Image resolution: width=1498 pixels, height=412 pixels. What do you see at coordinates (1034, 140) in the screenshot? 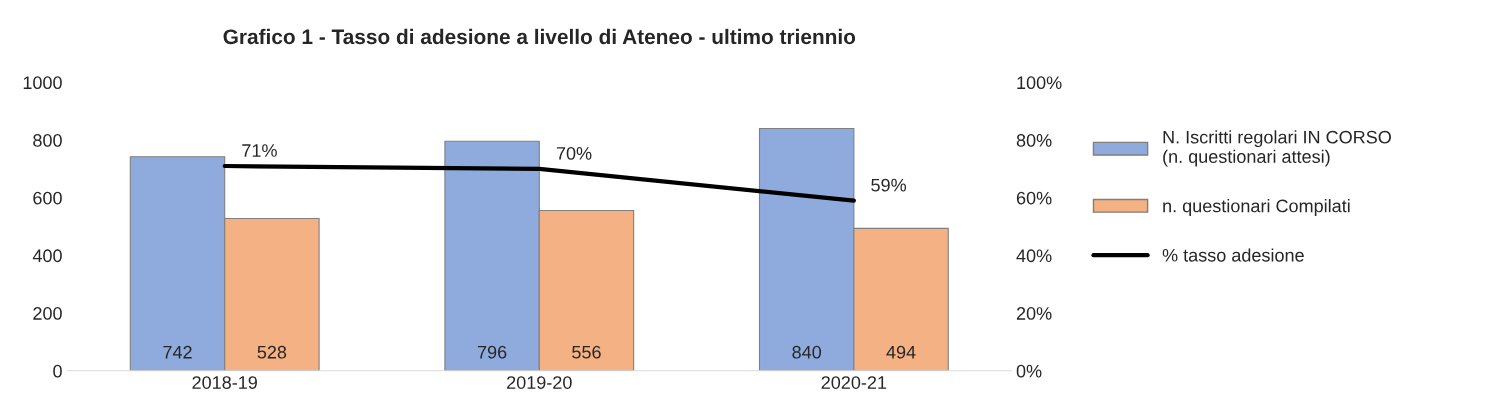
I see `y2-tick-label: 80%` at bounding box center [1034, 140].